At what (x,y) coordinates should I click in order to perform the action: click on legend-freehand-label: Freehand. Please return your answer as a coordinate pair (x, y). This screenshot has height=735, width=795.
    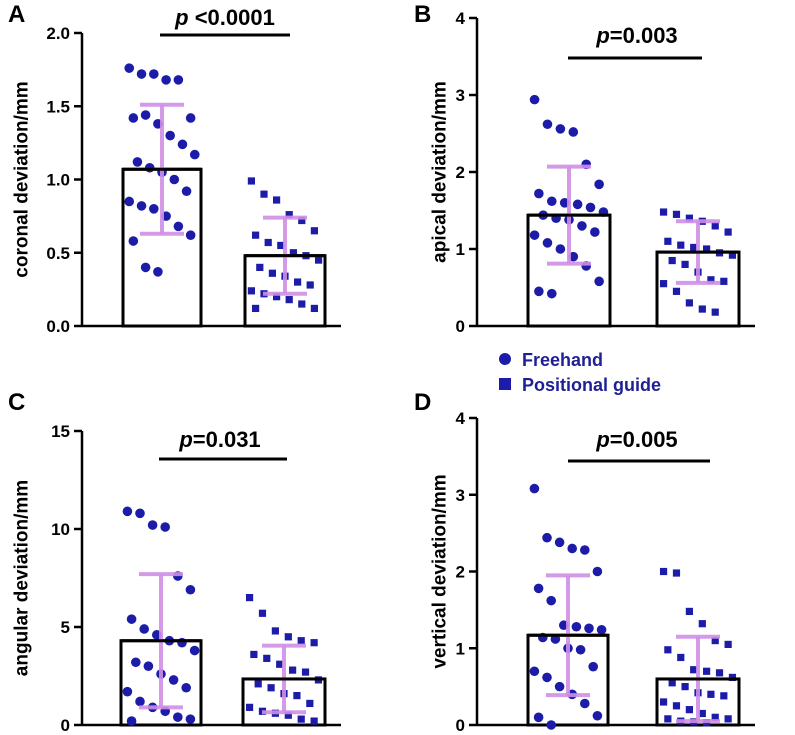
    Looking at the image, I should click on (562, 360).